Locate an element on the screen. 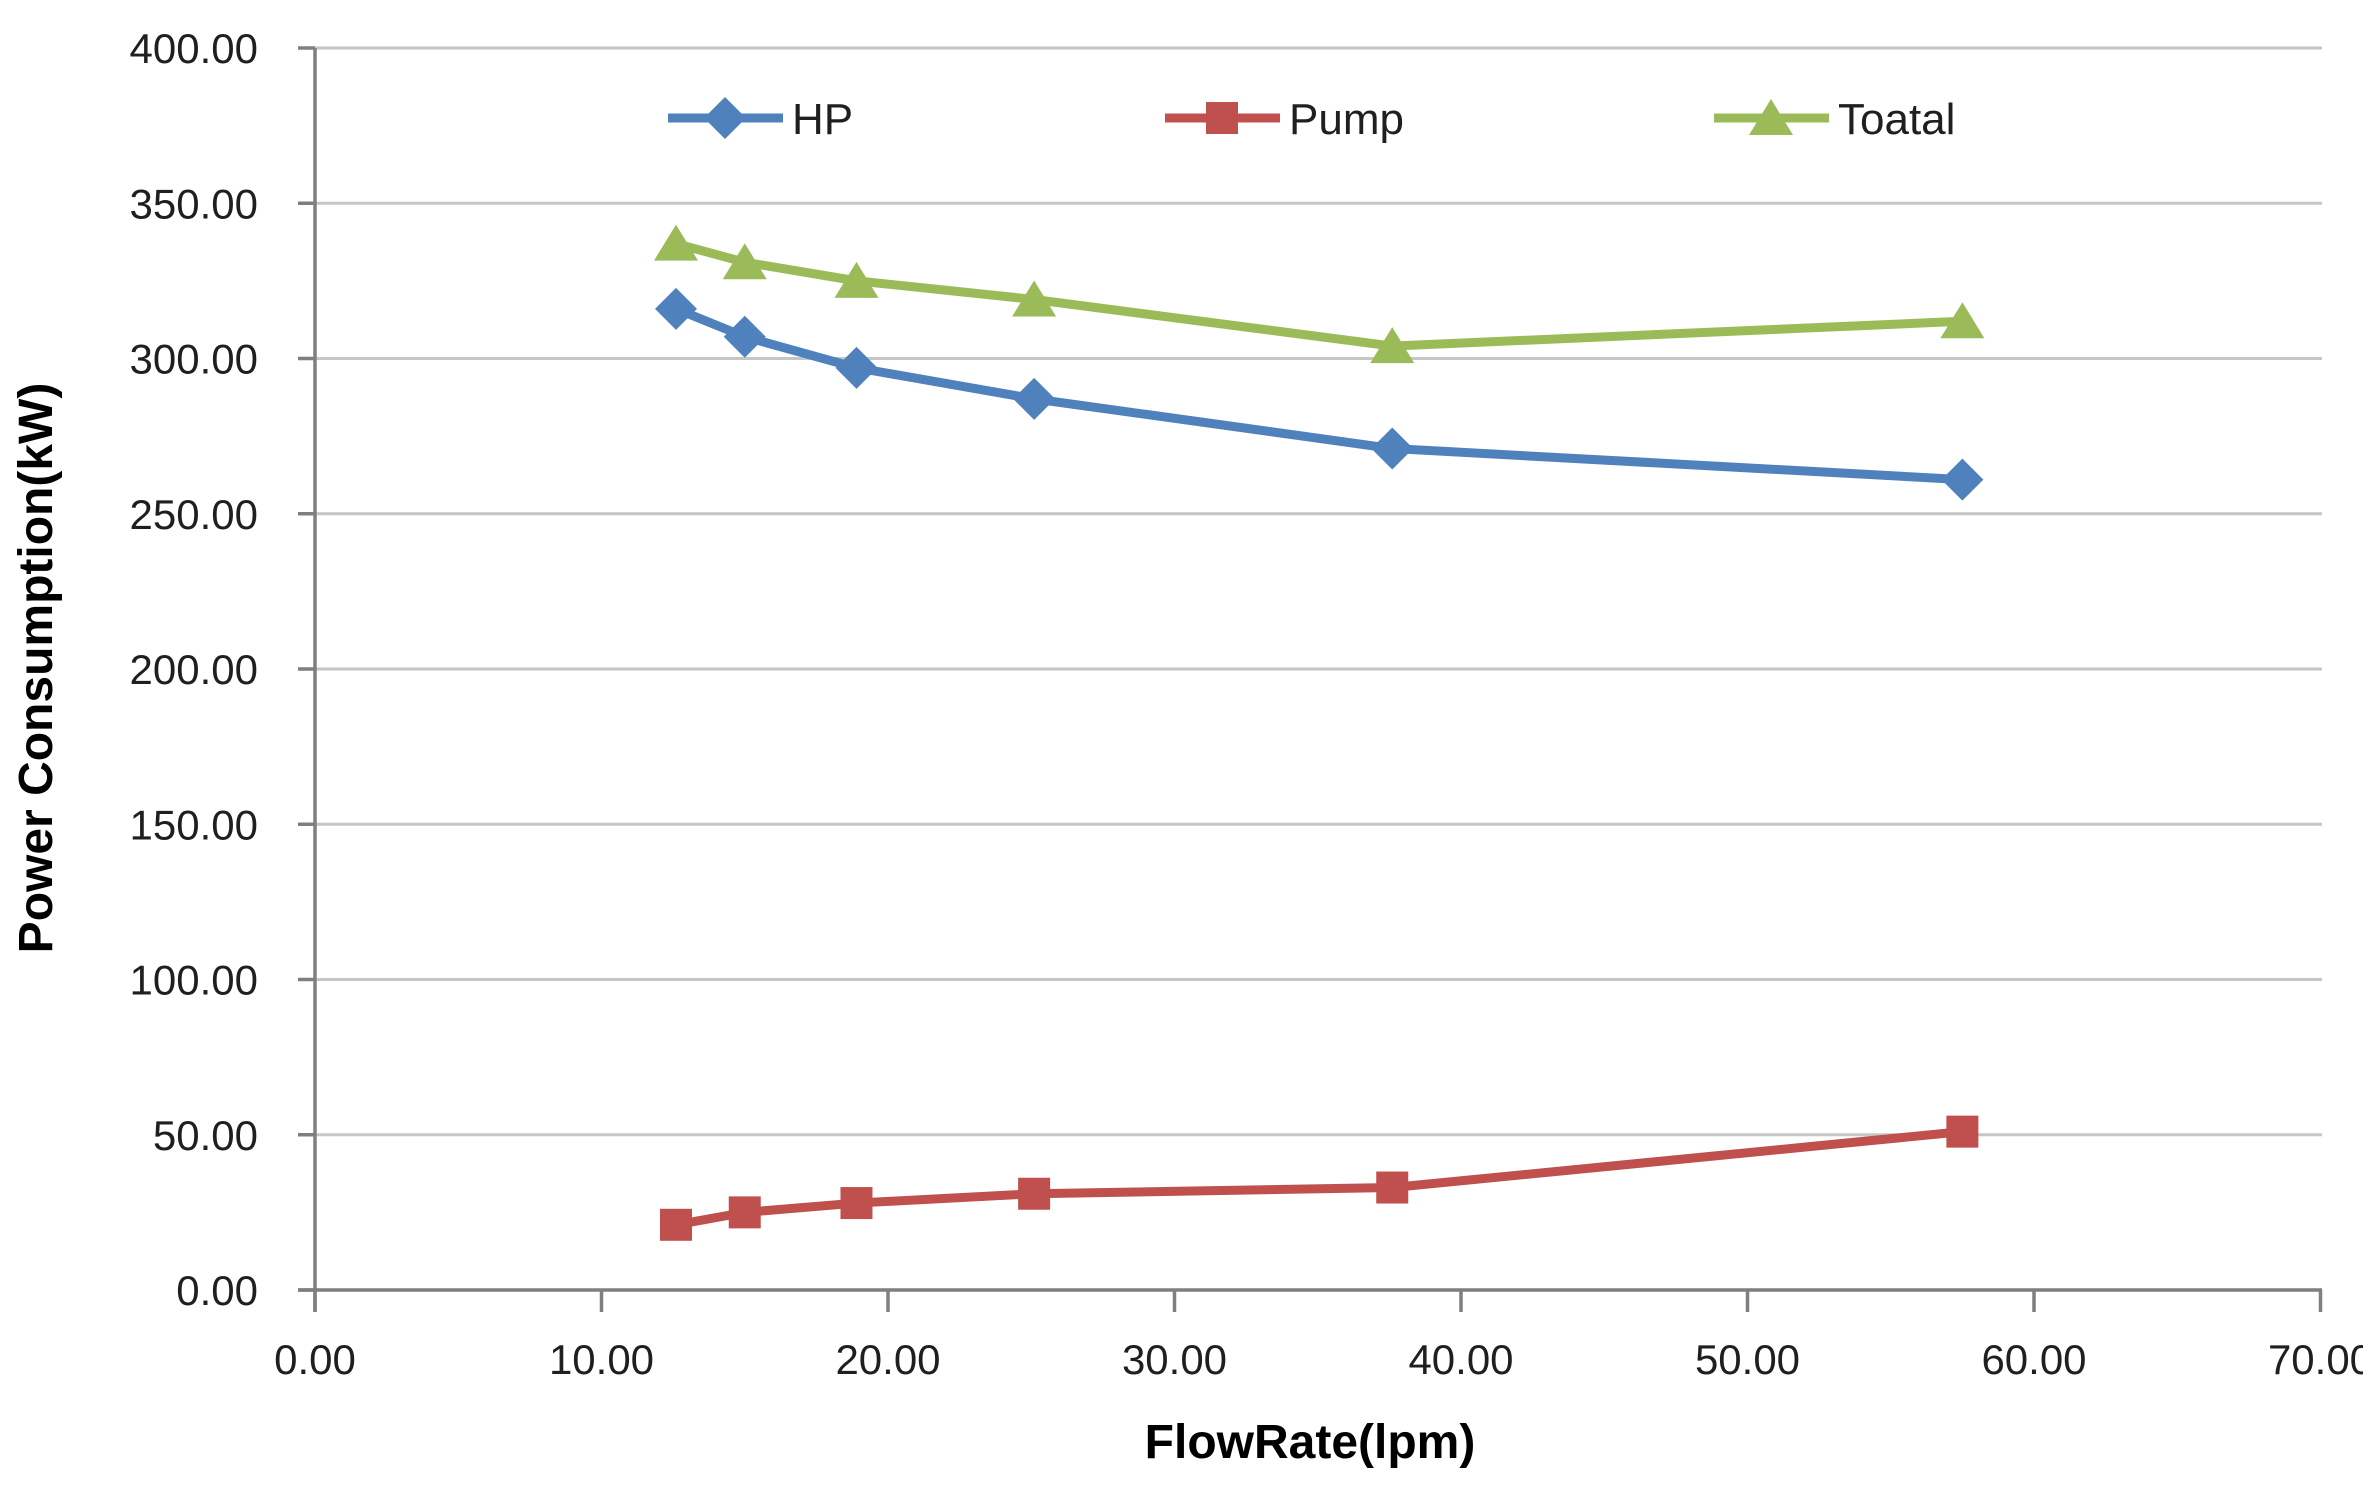 The width and height of the screenshot is (2363, 1493). legend-item-pump: Pump is located at coordinates (1284, 119).